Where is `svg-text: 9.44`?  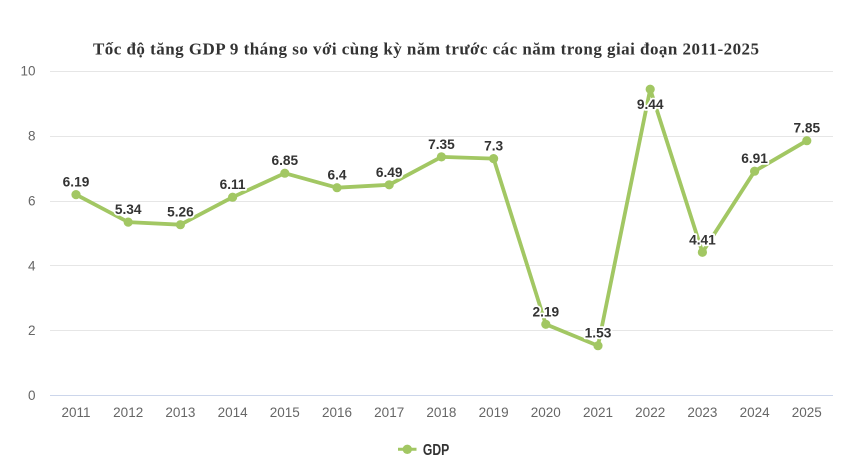
svg-text: 9.44 is located at coordinates (650, 104).